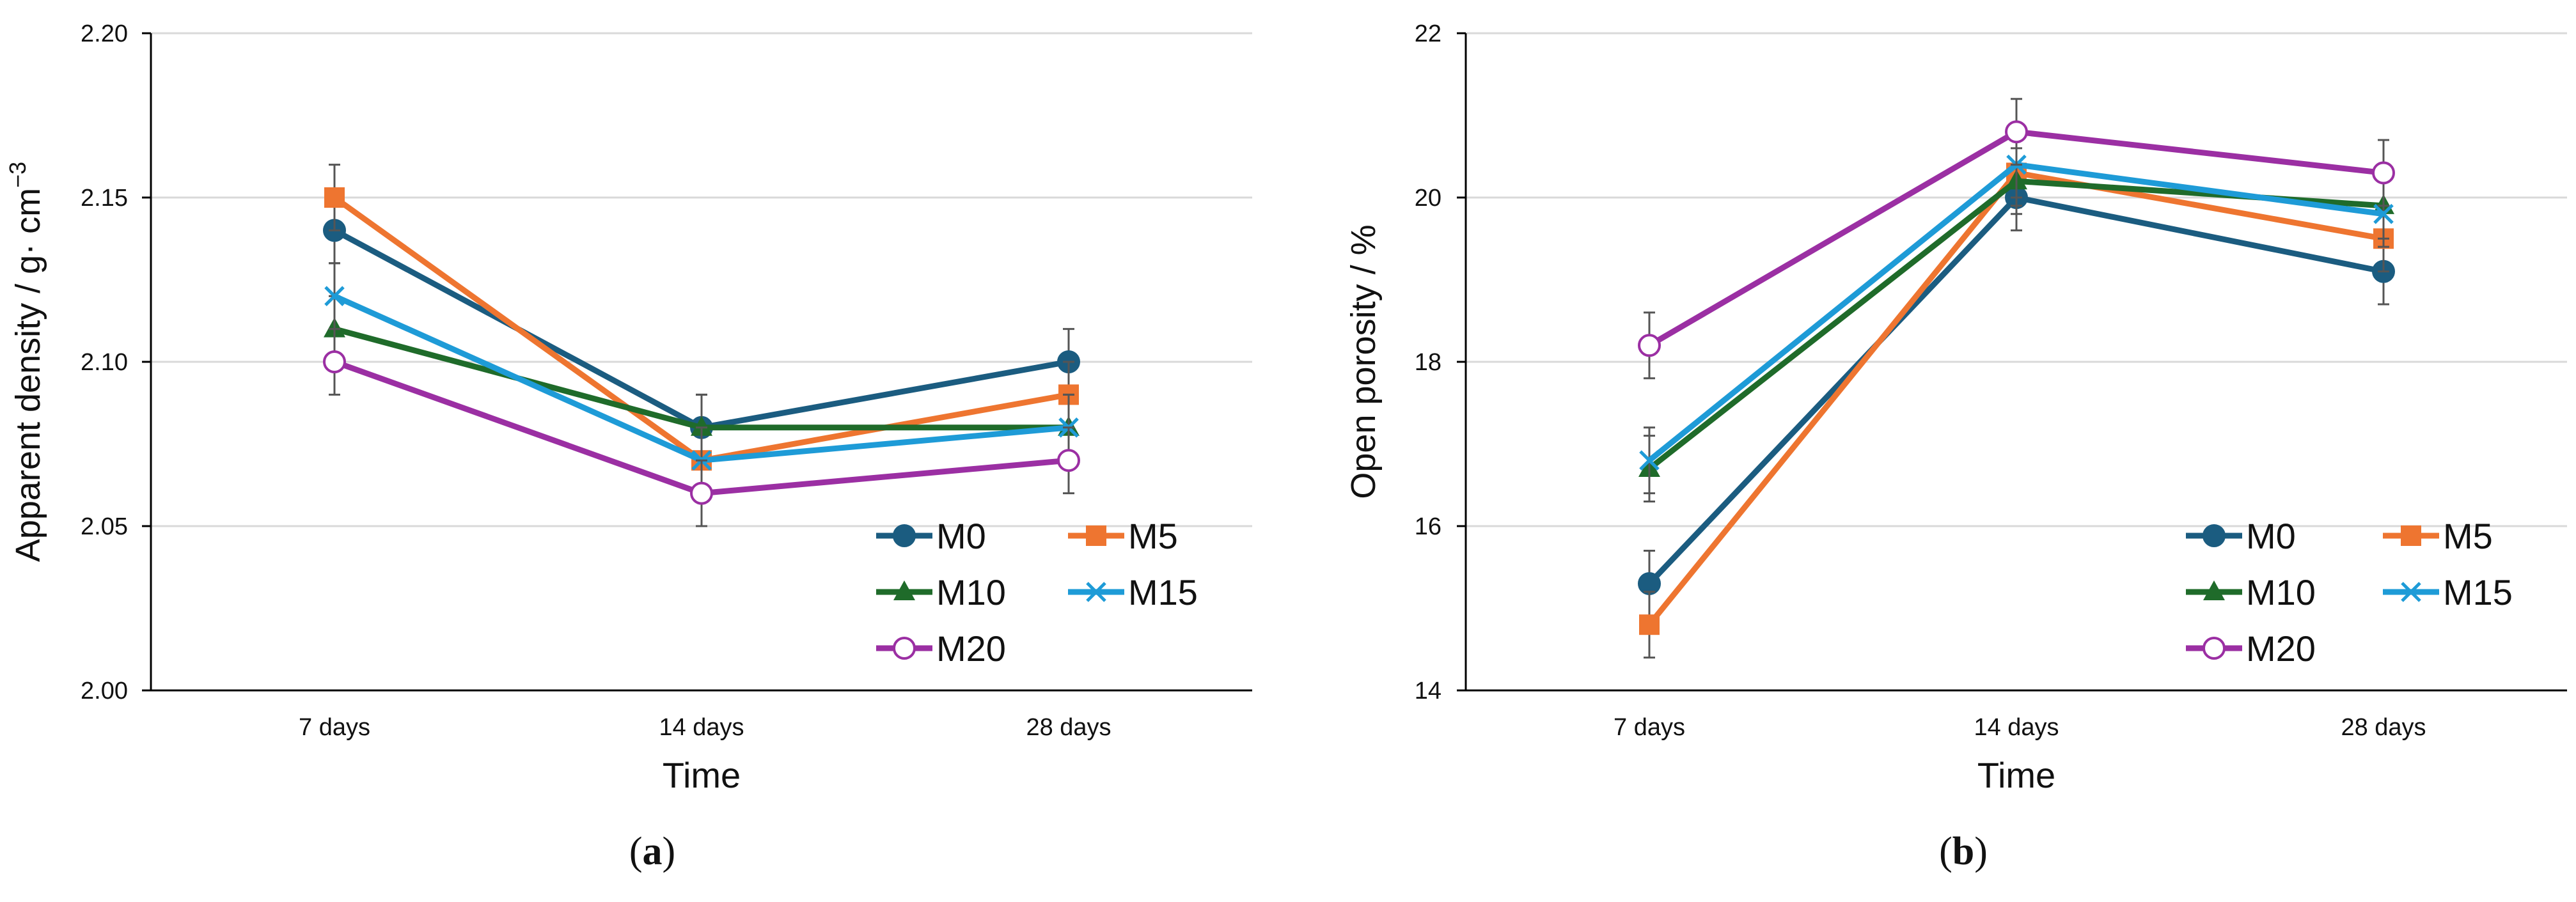  I want to click on y-tick-label: 18, so click(1428, 362).